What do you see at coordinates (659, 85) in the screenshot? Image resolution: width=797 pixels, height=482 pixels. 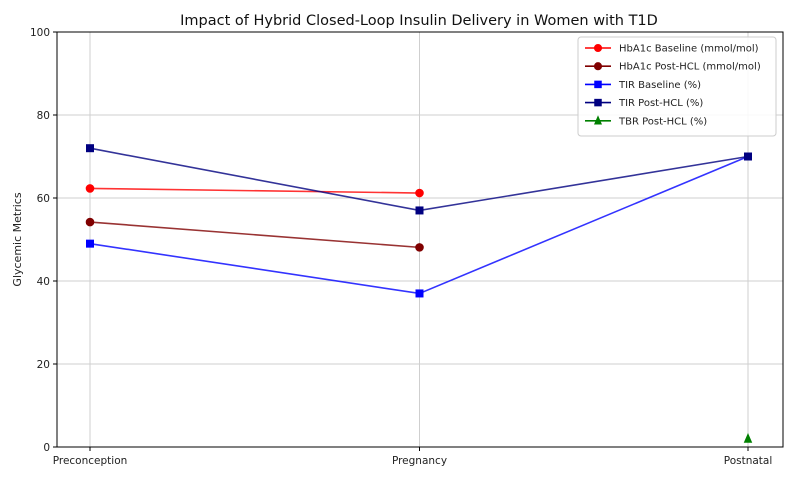 I see `legend-label: TIR Baseline (%)` at bounding box center [659, 85].